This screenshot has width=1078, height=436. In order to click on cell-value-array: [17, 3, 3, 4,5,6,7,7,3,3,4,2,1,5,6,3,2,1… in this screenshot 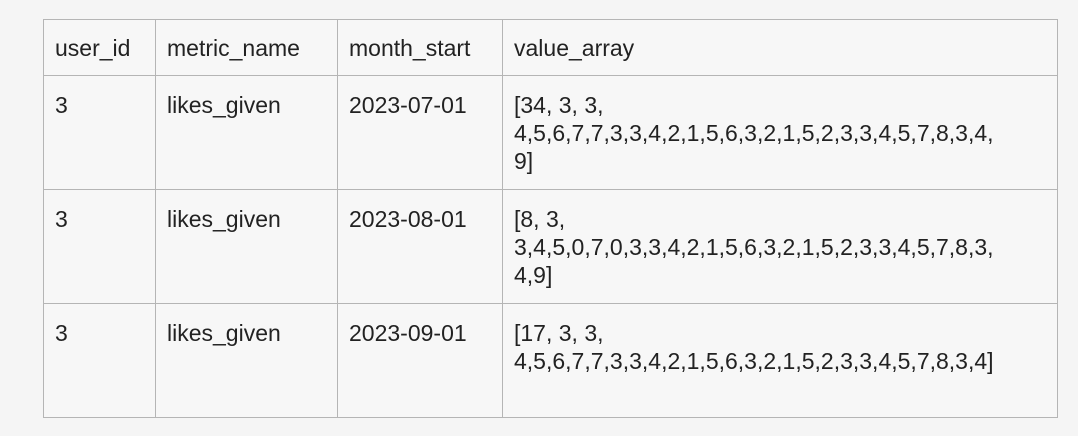, I will do `click(780, 360)`.